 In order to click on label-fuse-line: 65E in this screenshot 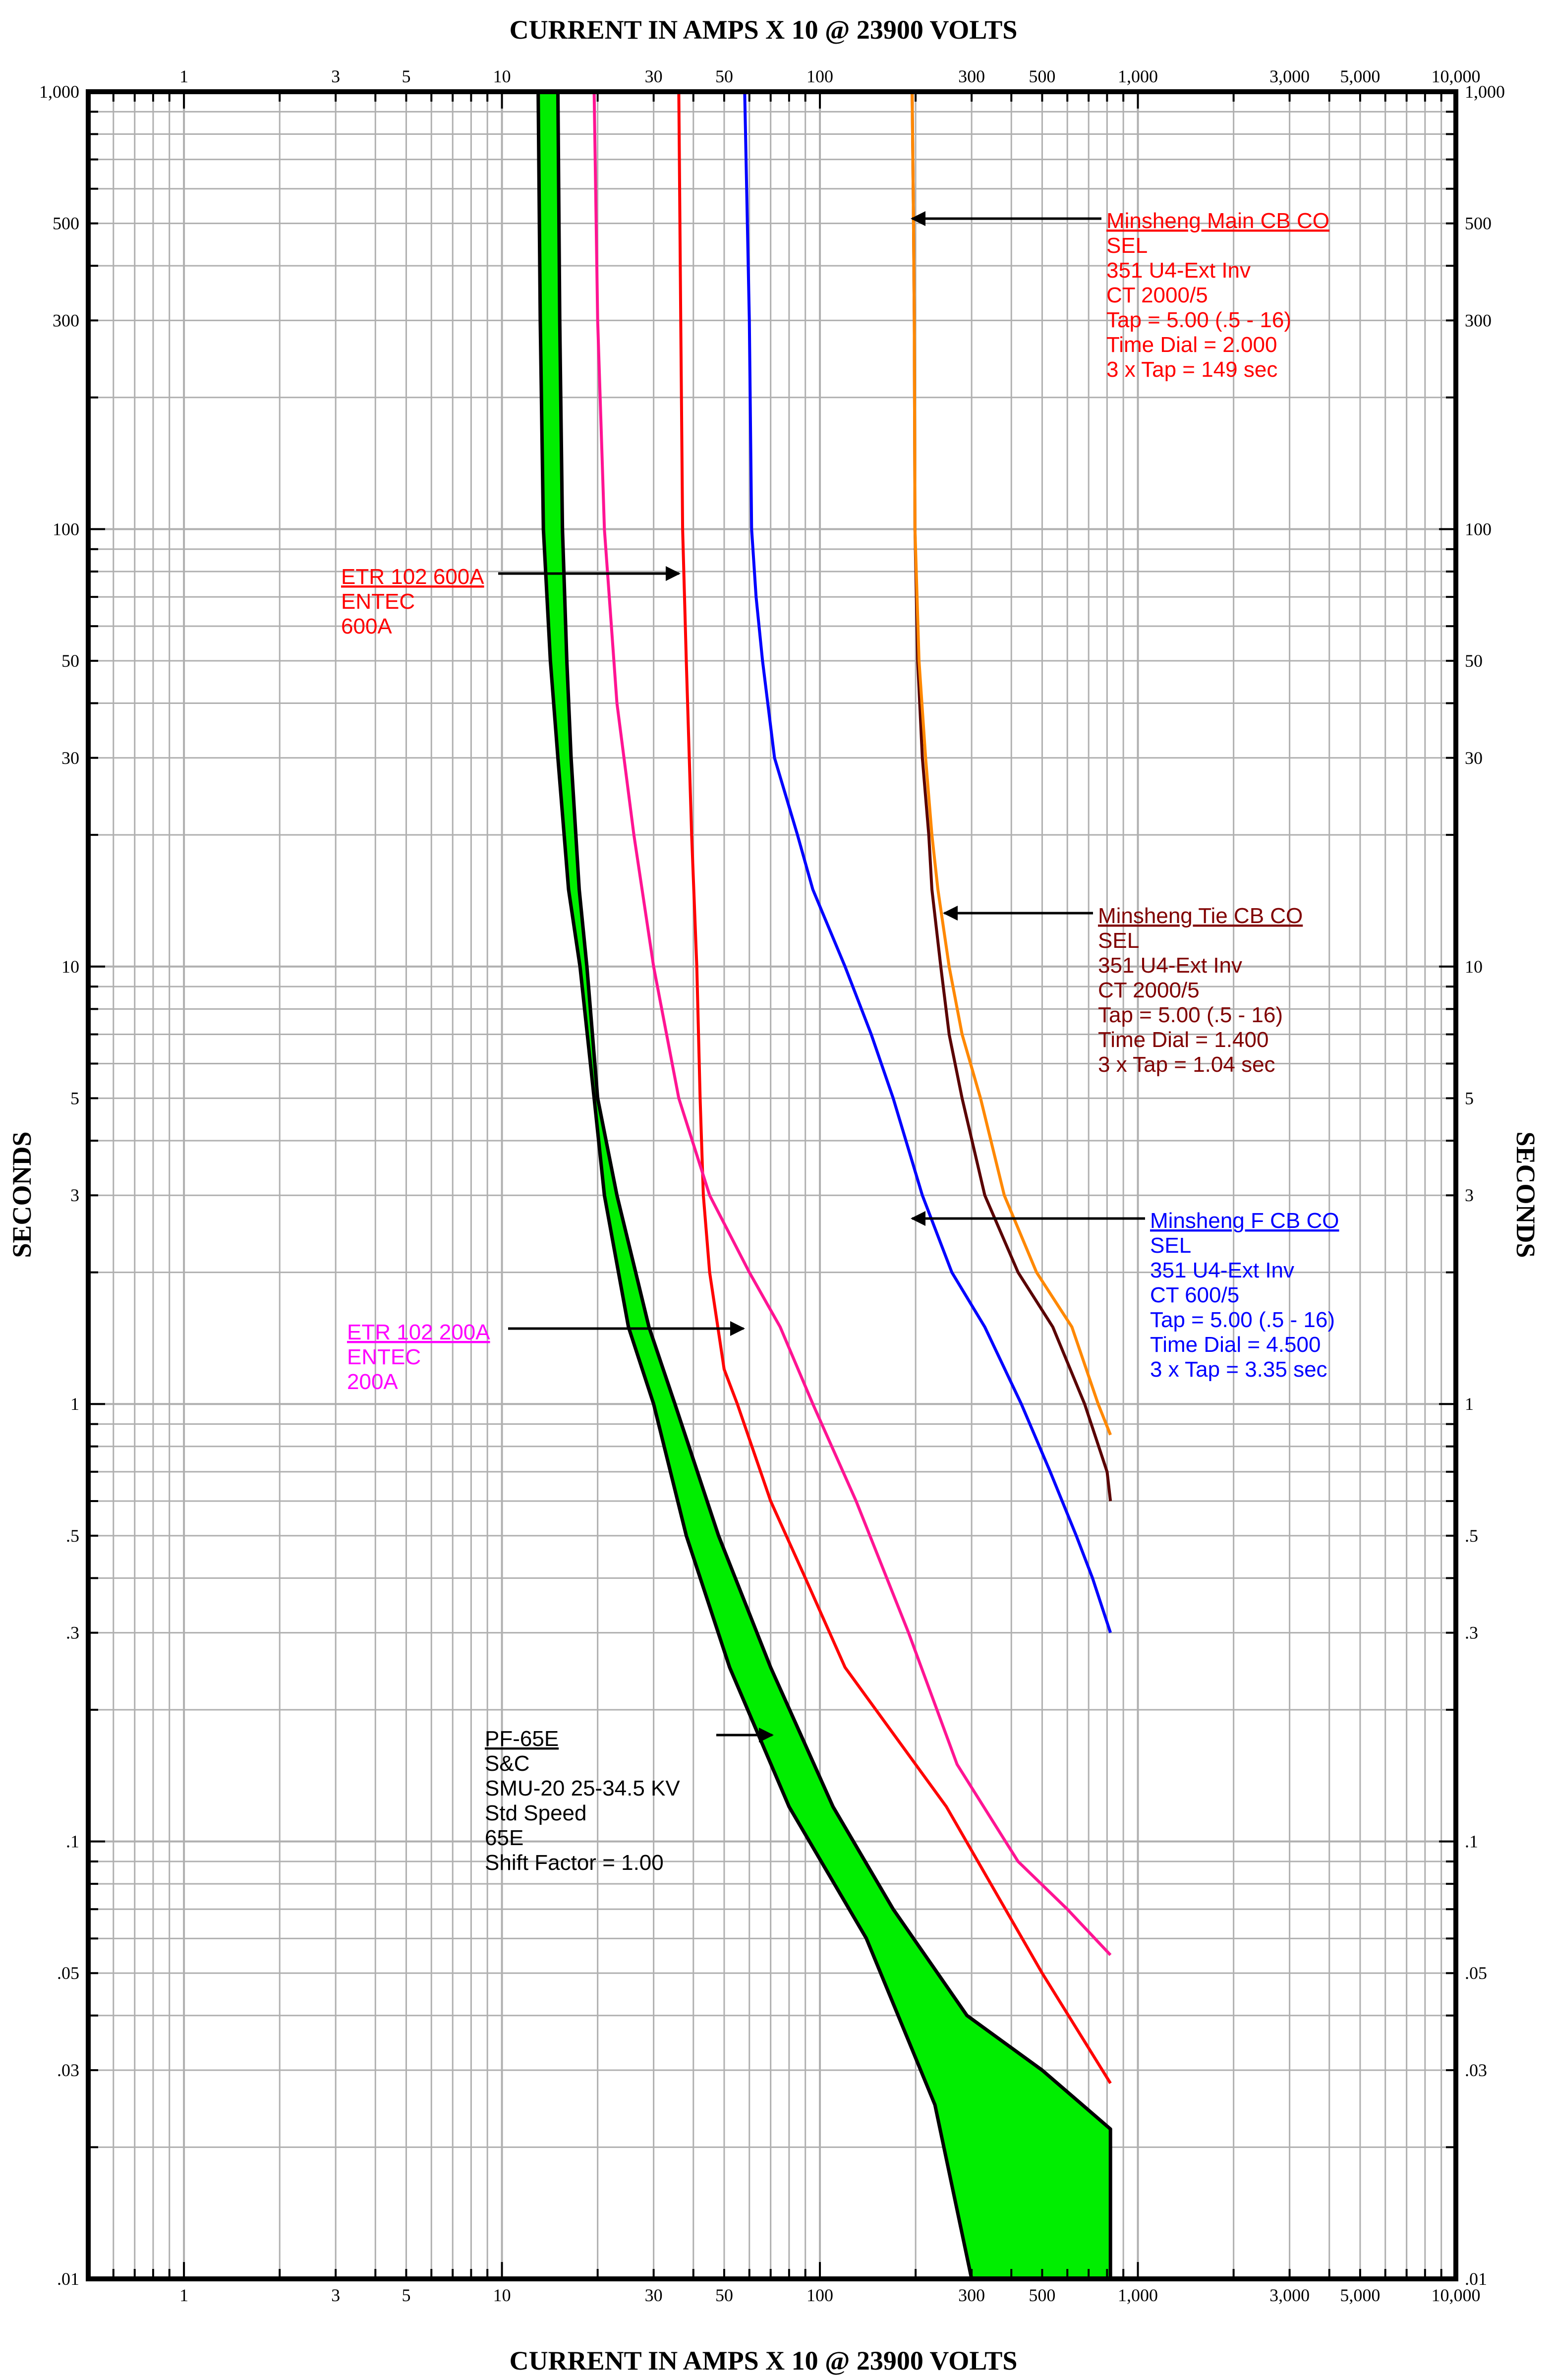, I will do `click(504, 1838)`.